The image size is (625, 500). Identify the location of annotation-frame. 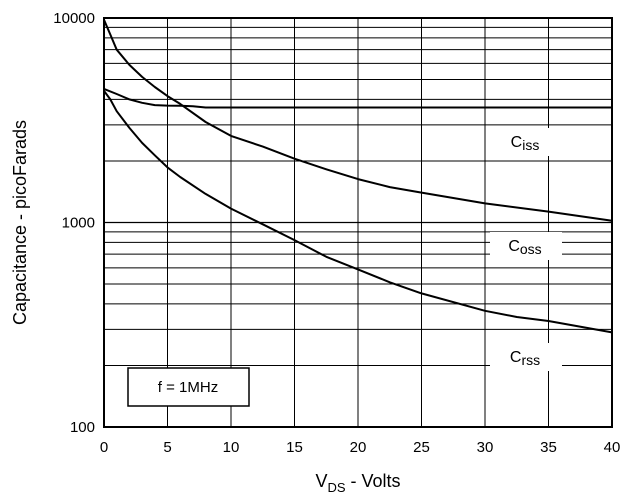
(188, 387).